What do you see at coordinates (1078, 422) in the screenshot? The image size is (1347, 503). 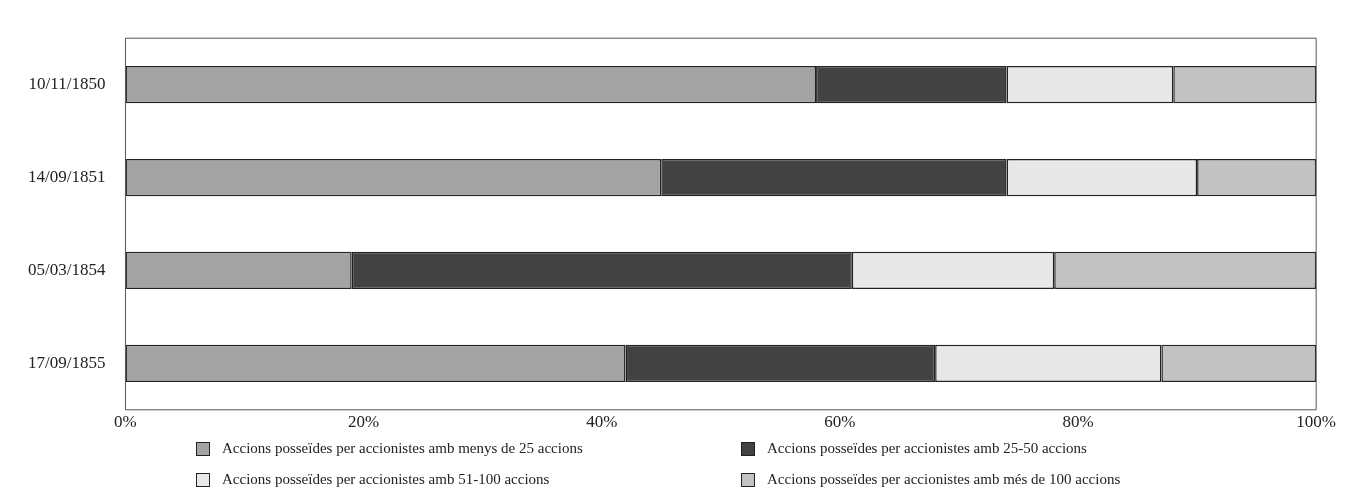 I see `x-tick-label: 80%` at bounding box center [1078, 422].